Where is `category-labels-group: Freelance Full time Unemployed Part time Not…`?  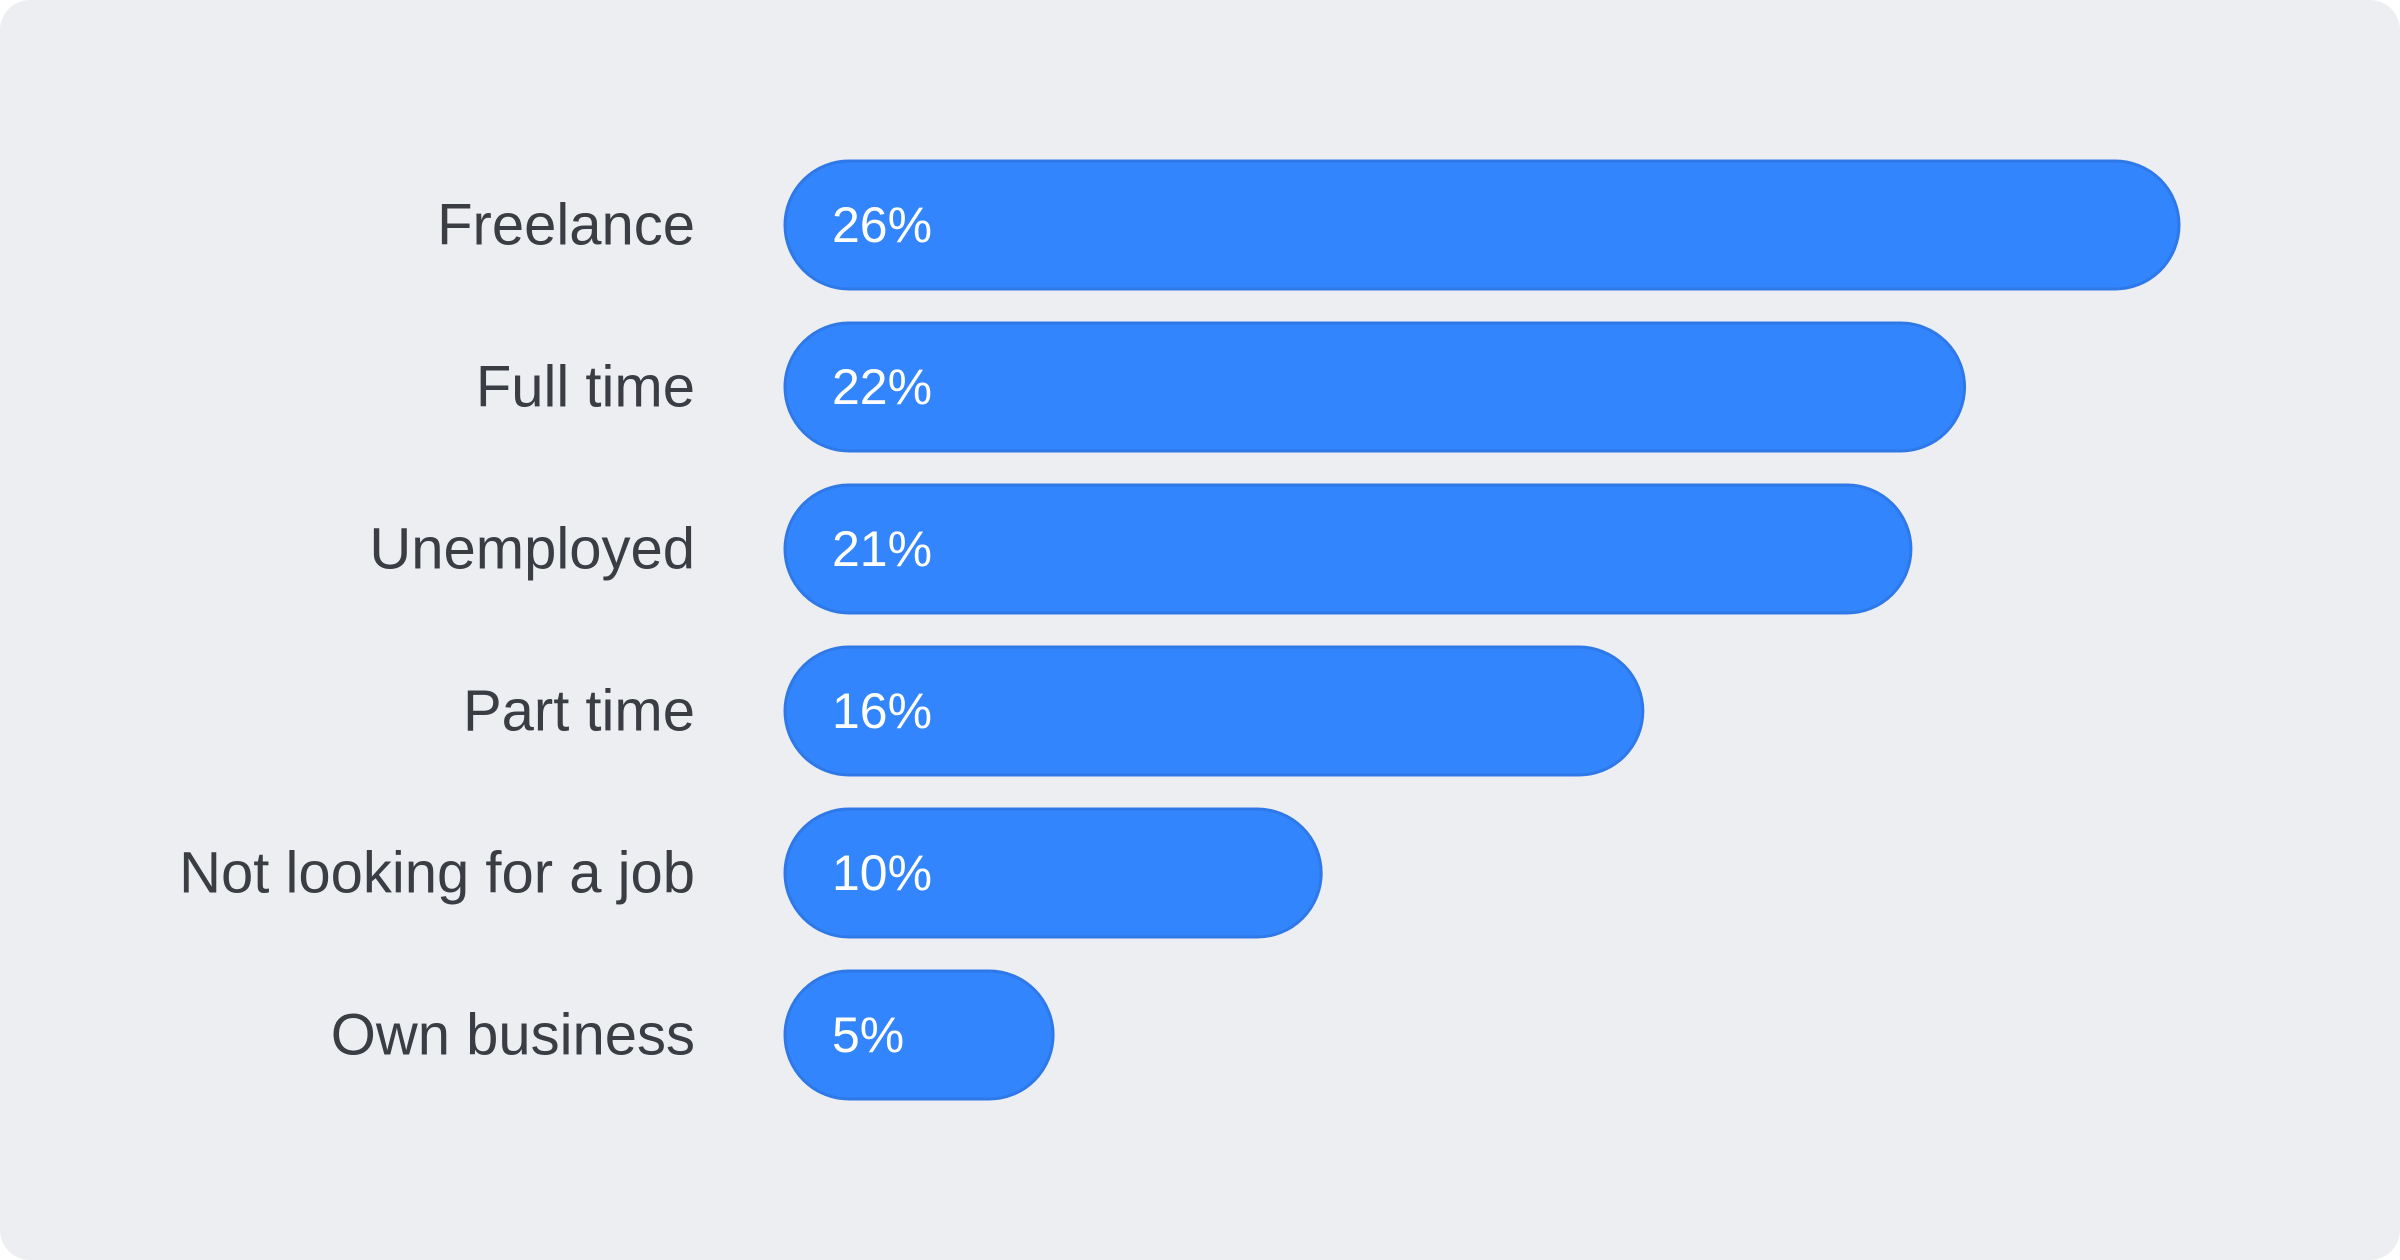
category-labels-group: Freelance Full time Unemployed Part time Not… is located at coordinates (437, 630).